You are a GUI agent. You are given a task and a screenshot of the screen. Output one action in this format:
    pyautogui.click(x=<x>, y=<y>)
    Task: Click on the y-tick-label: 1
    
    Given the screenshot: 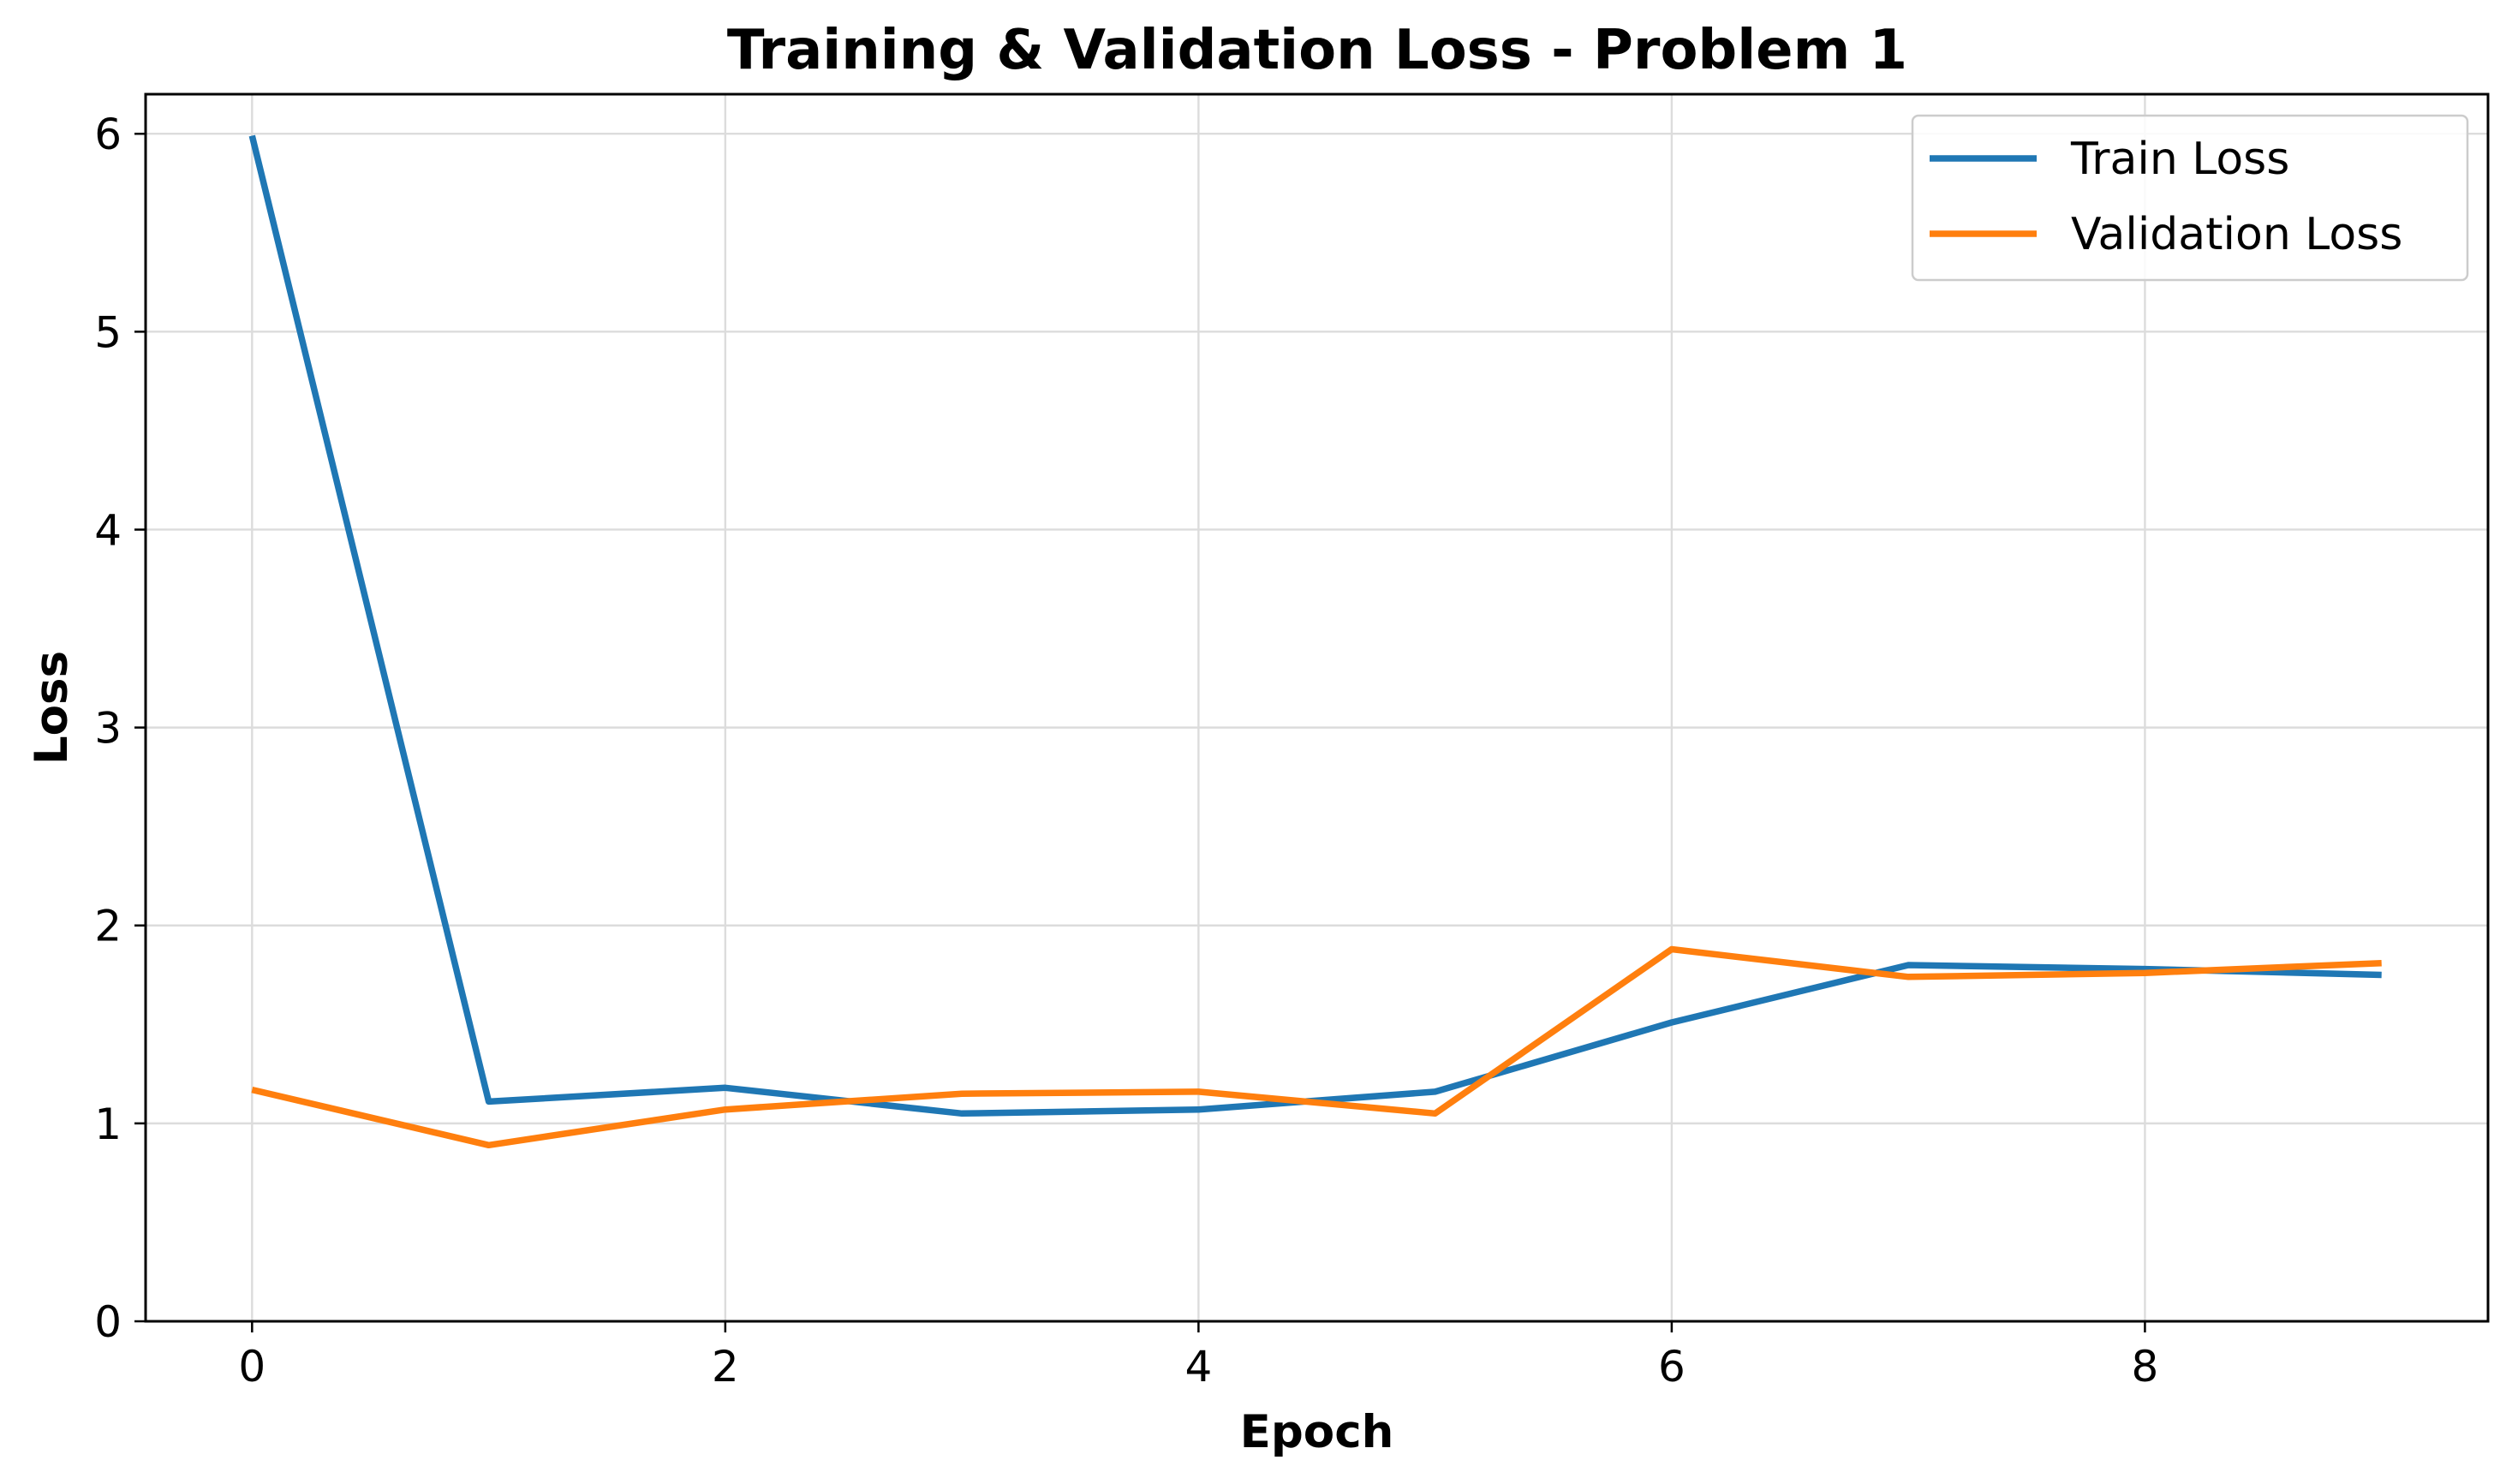 What is the action you would take?
    pyautogui.click(x=108, y=1124)
    